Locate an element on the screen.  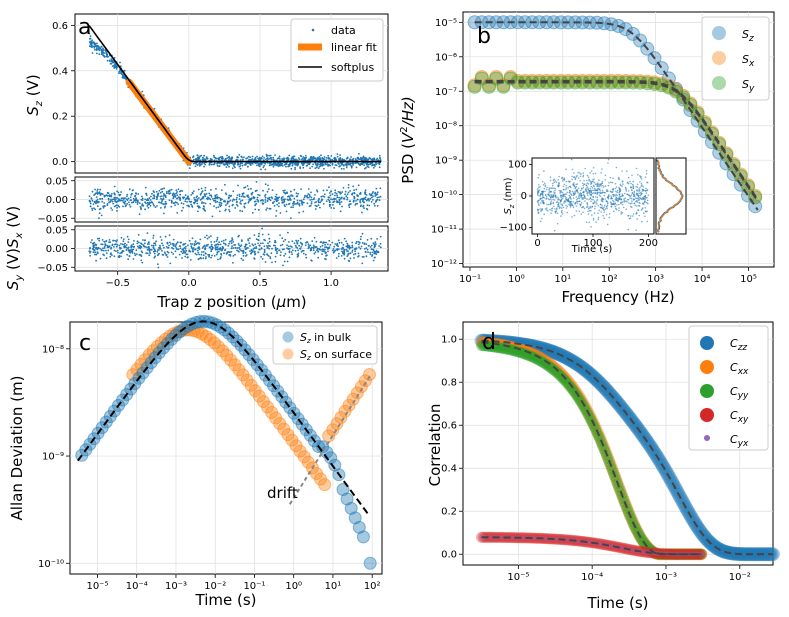
panel-b-ylabel: PSD (V2/Hz) is located at coordinates (408, 139).